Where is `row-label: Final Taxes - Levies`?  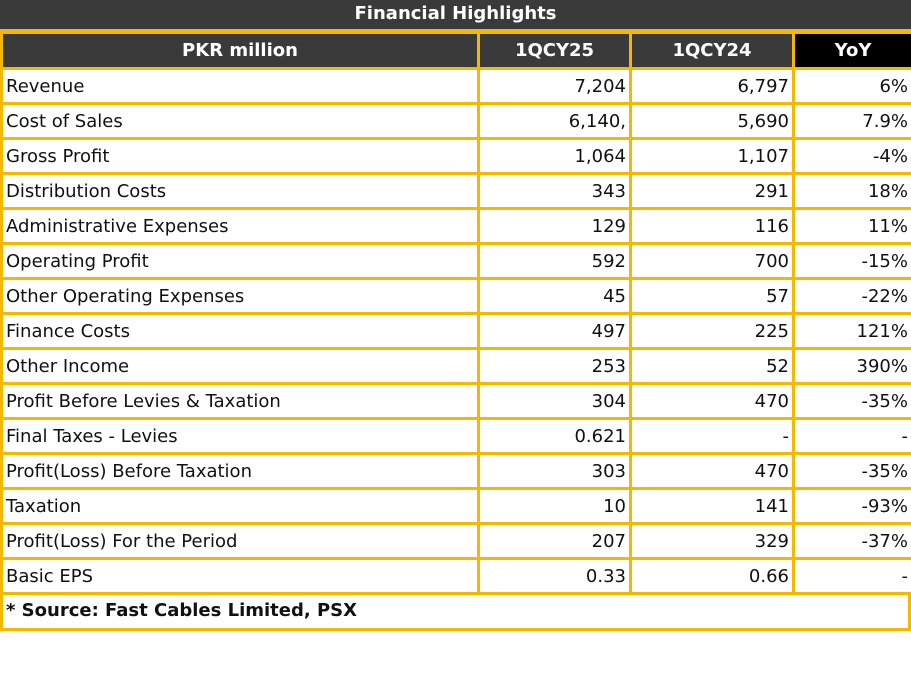 row-label: Final Taxes - Levies is located at coordinates (240, 436).